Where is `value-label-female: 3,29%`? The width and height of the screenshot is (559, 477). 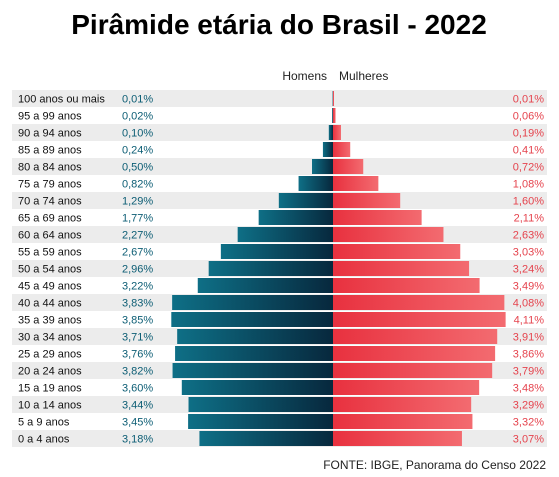 value-label-female: 3,29% is located at coordinates (528, 406).